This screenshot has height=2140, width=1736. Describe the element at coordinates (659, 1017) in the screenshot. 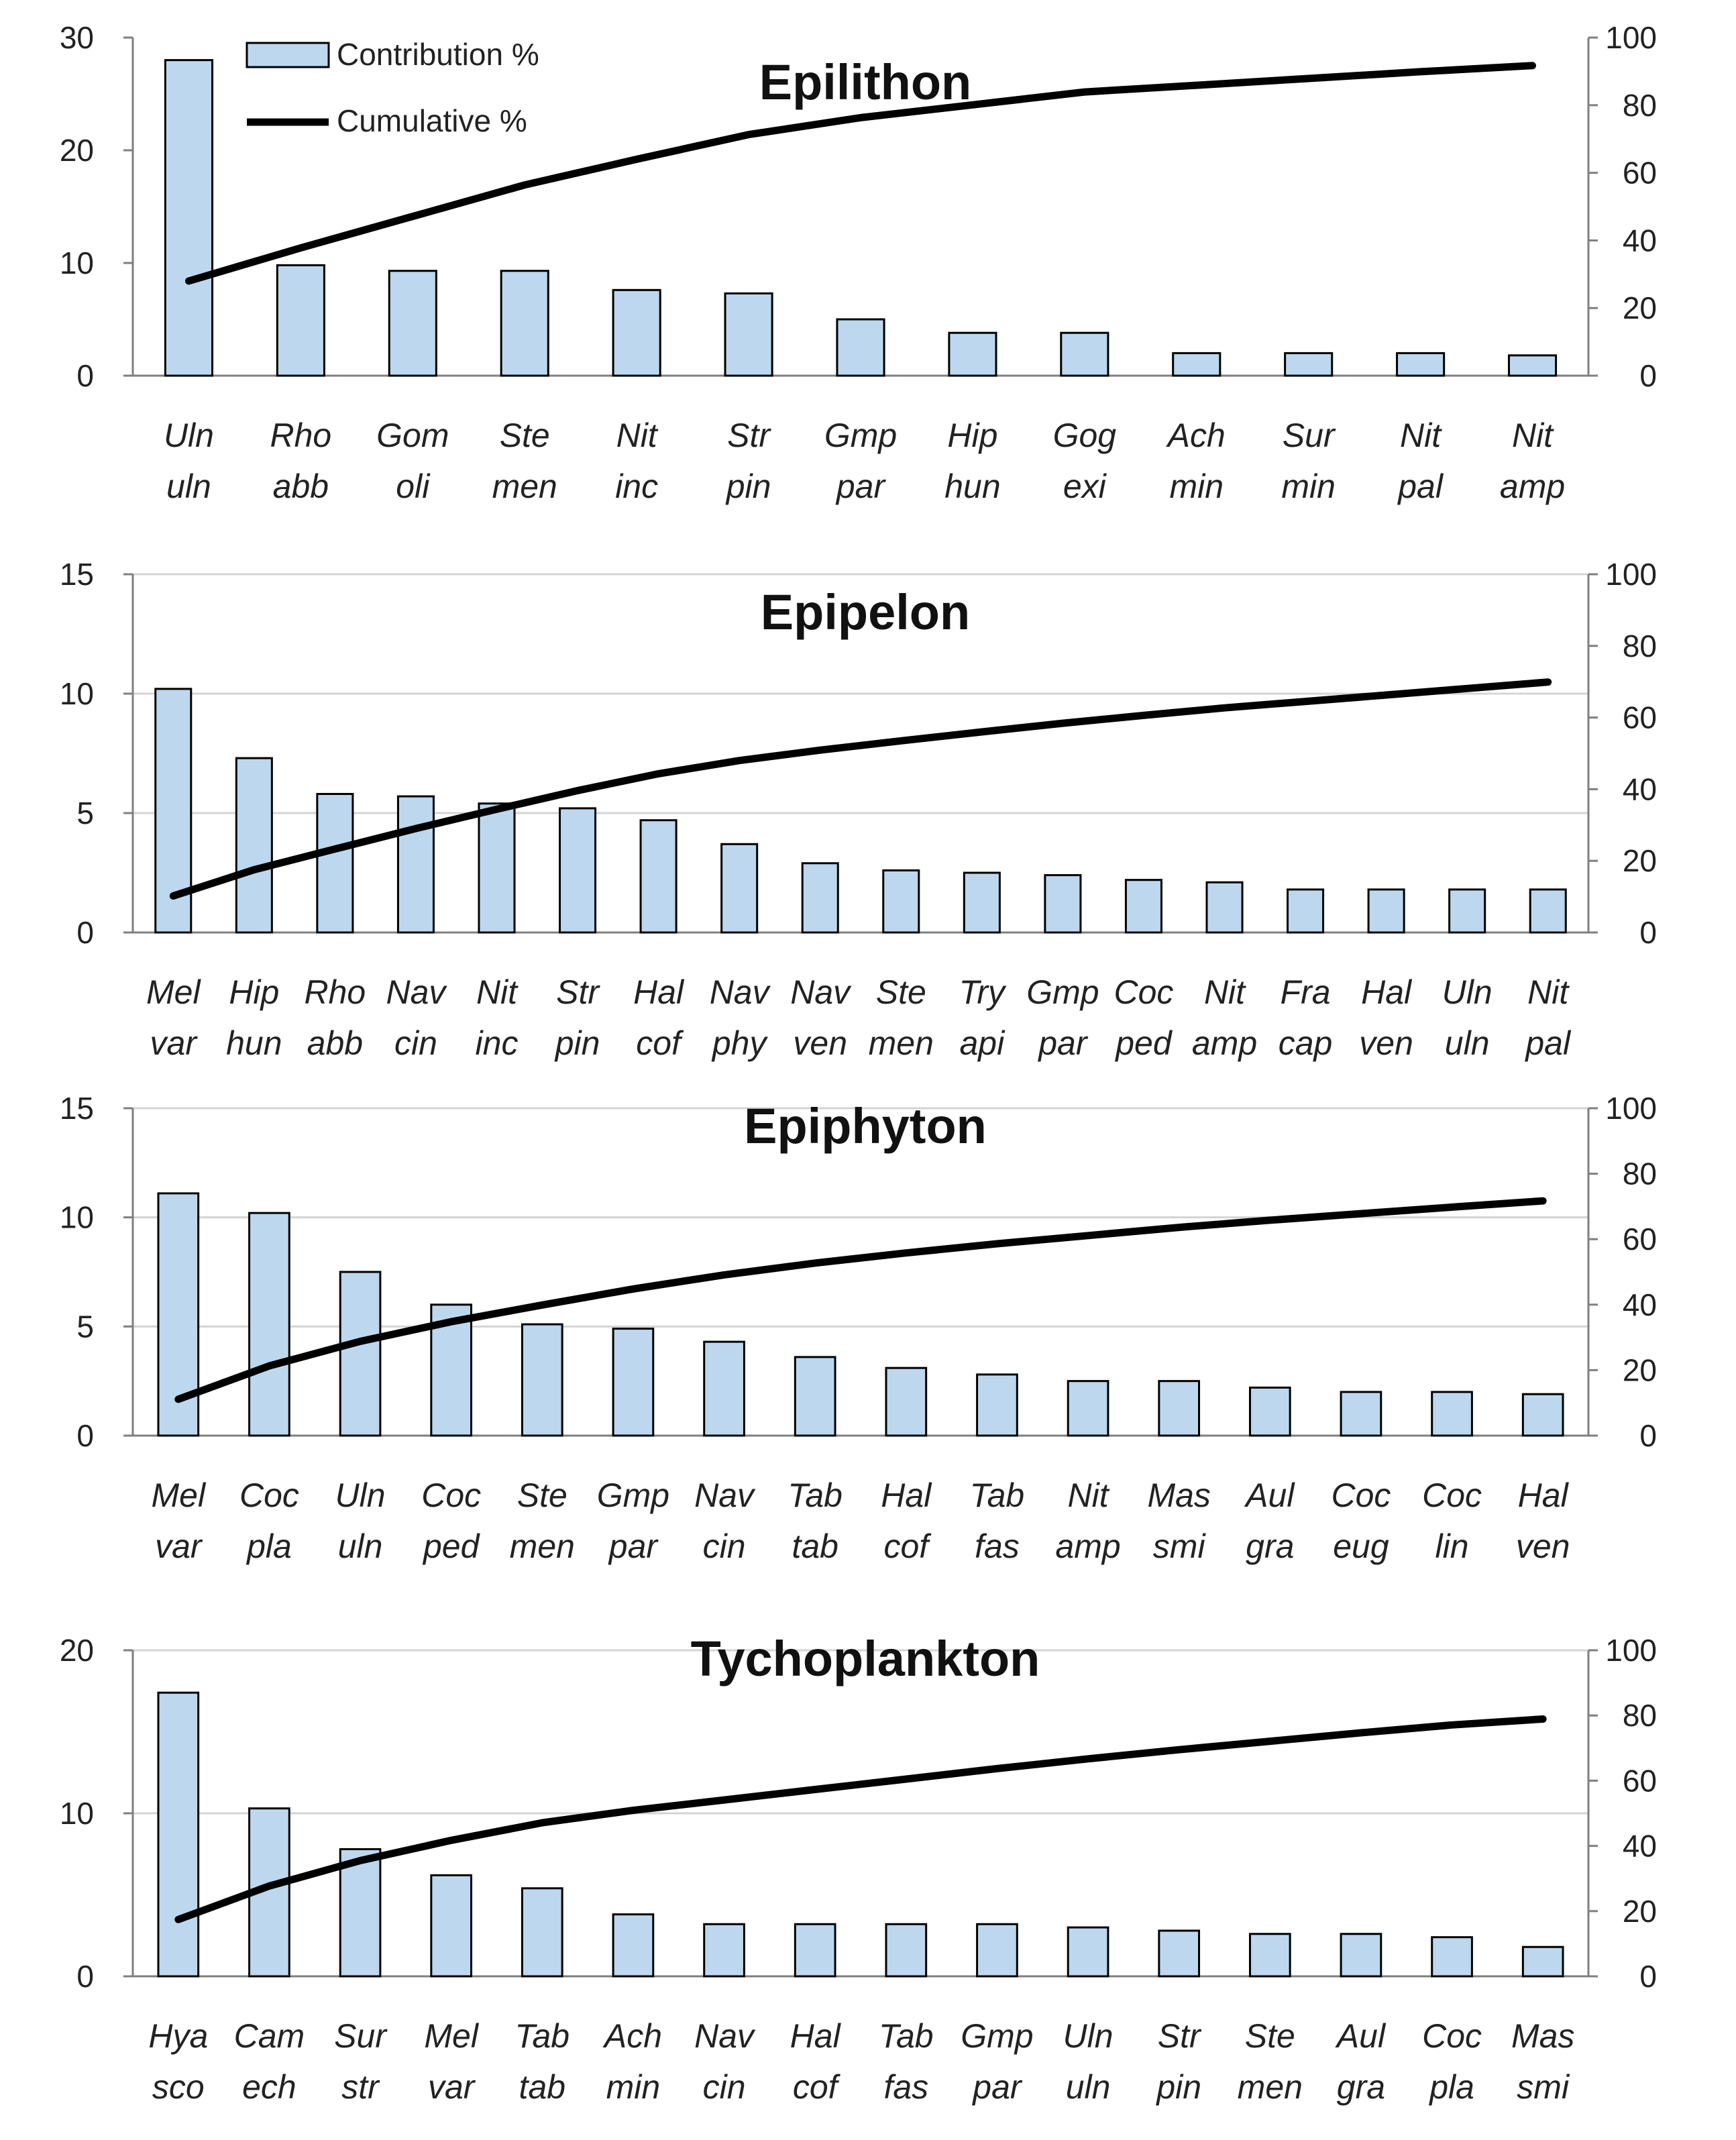

I see `x-tick-label: Hal cof` at that location.